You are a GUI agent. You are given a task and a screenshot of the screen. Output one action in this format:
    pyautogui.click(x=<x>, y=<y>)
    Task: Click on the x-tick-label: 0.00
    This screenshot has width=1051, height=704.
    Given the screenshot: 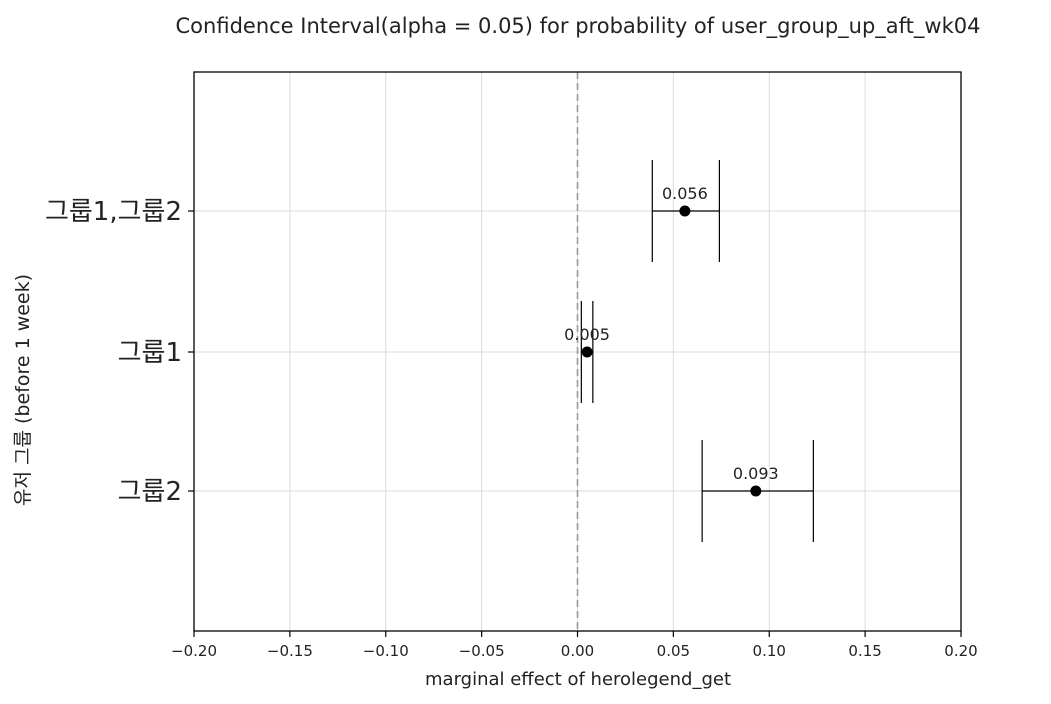 What is the action you would take?
    pyautogui.click(x=577, y=651)
    